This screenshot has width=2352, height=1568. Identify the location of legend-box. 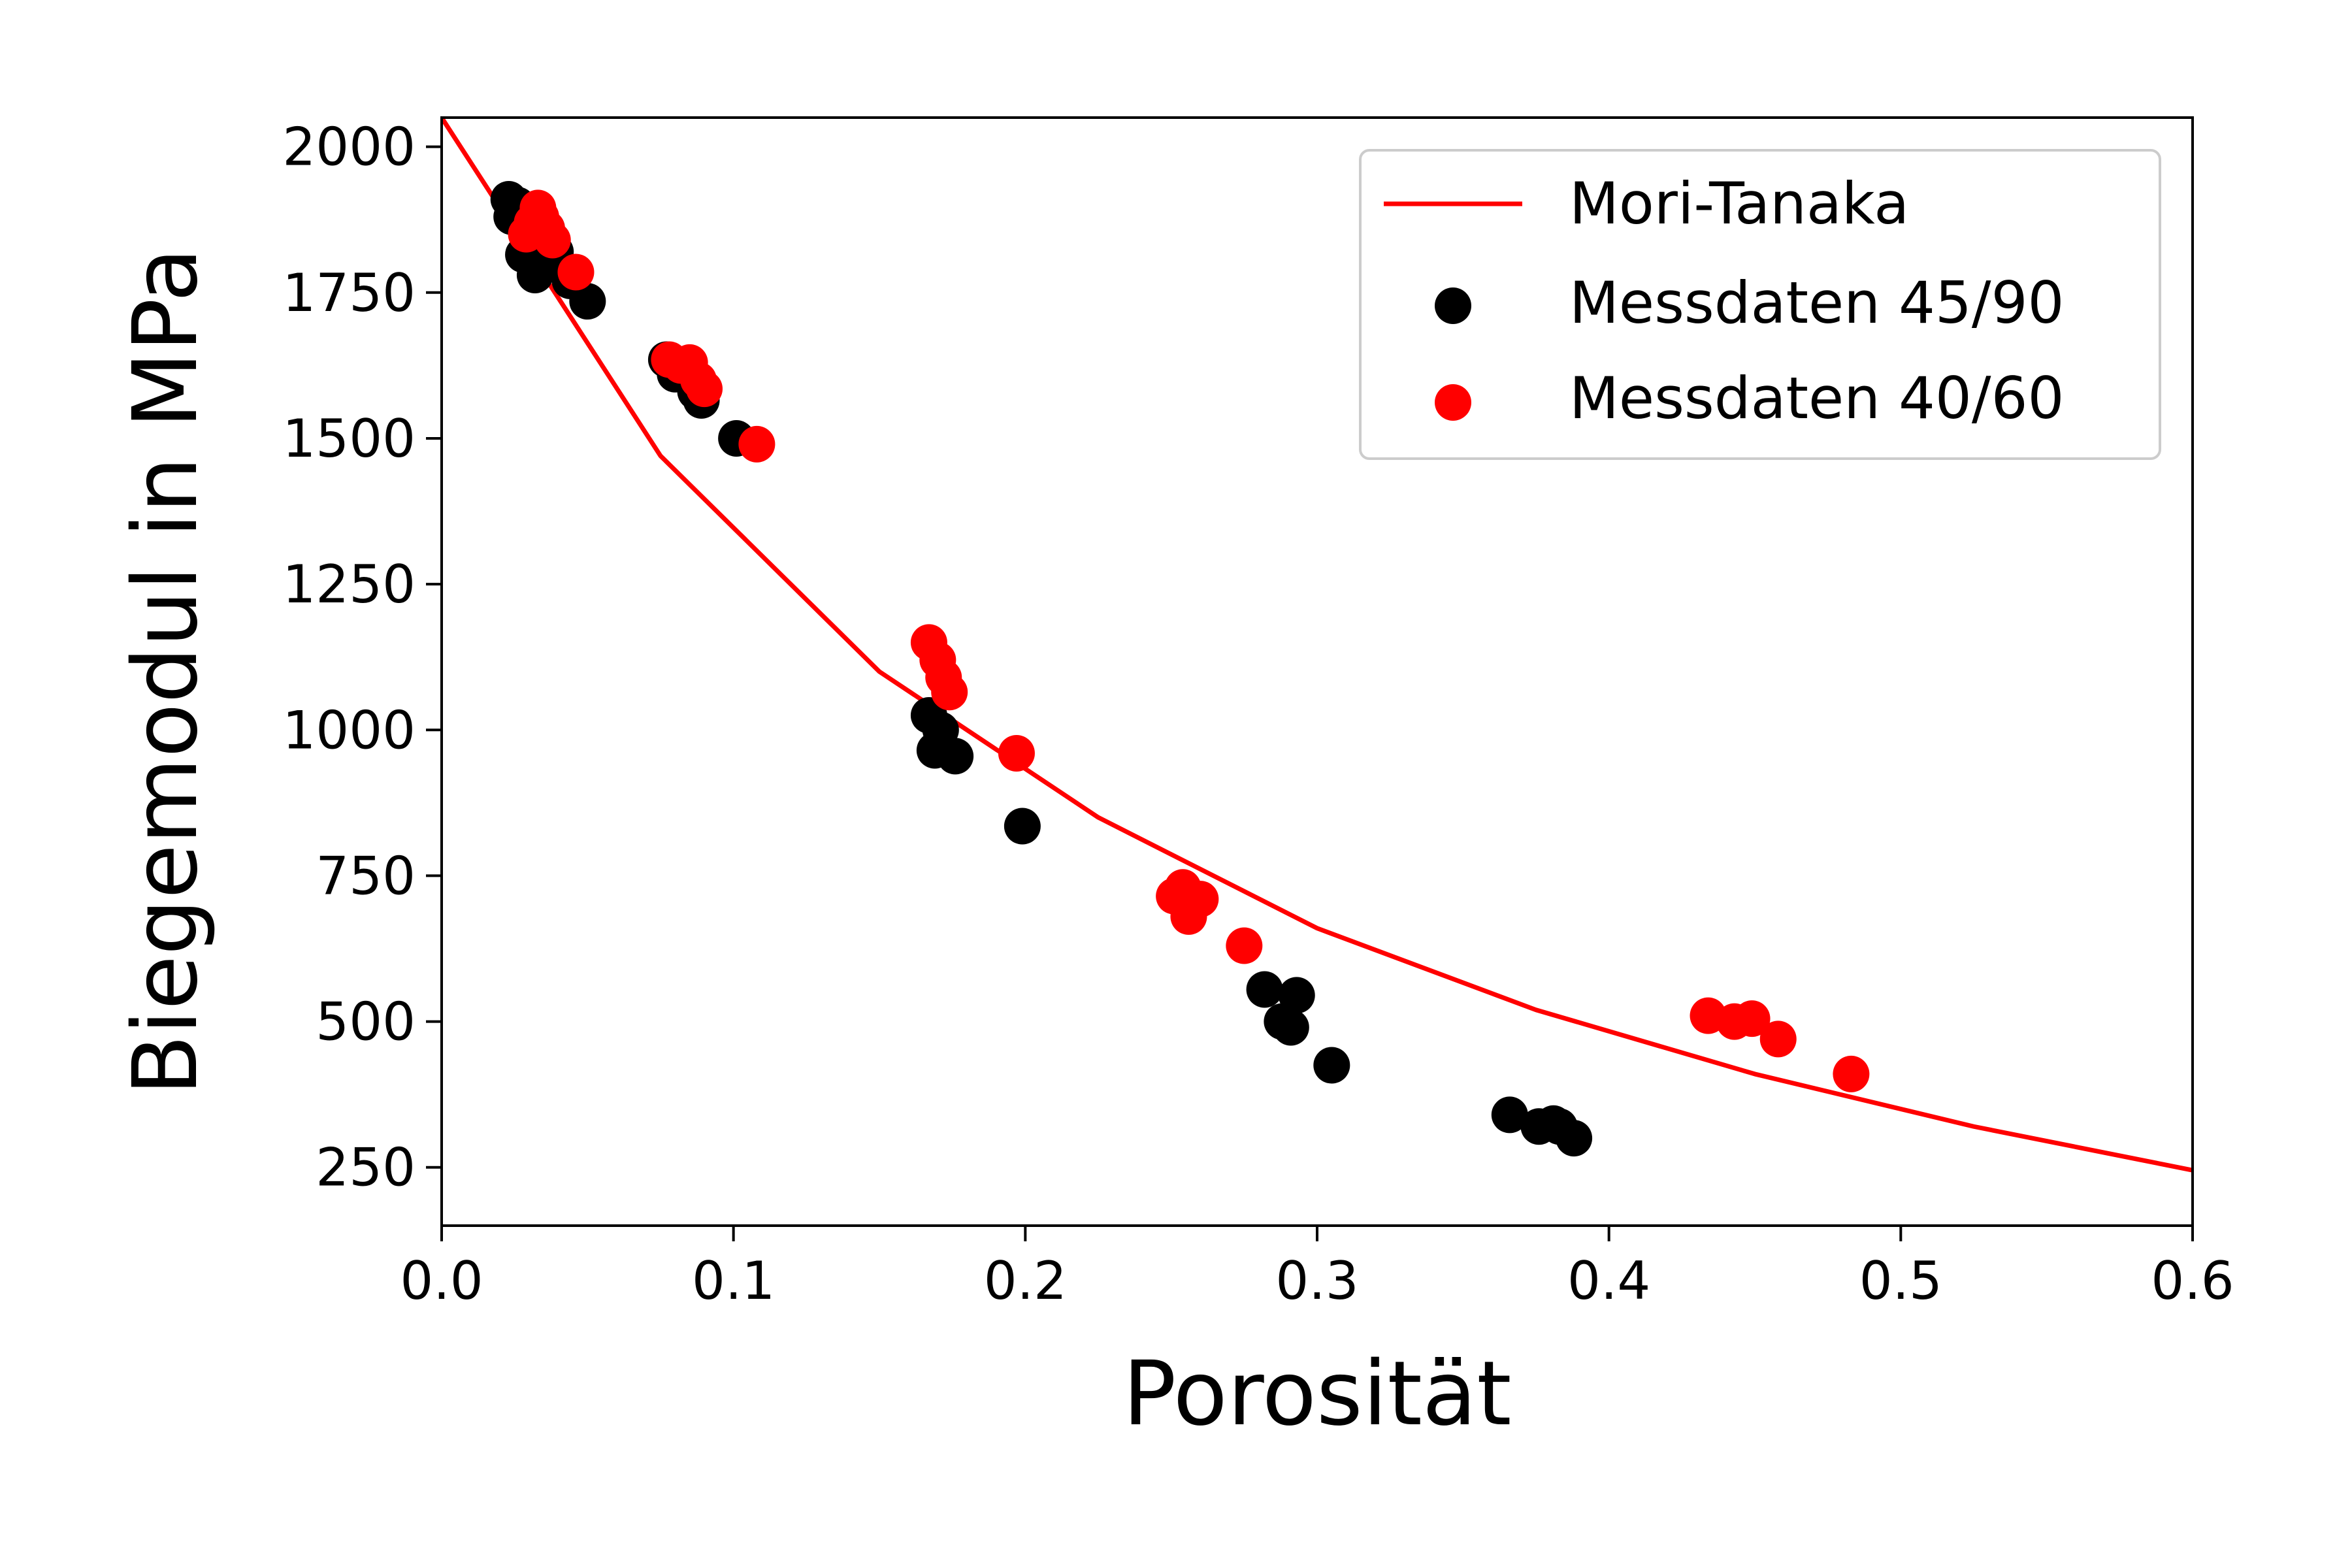
(1760, 304).